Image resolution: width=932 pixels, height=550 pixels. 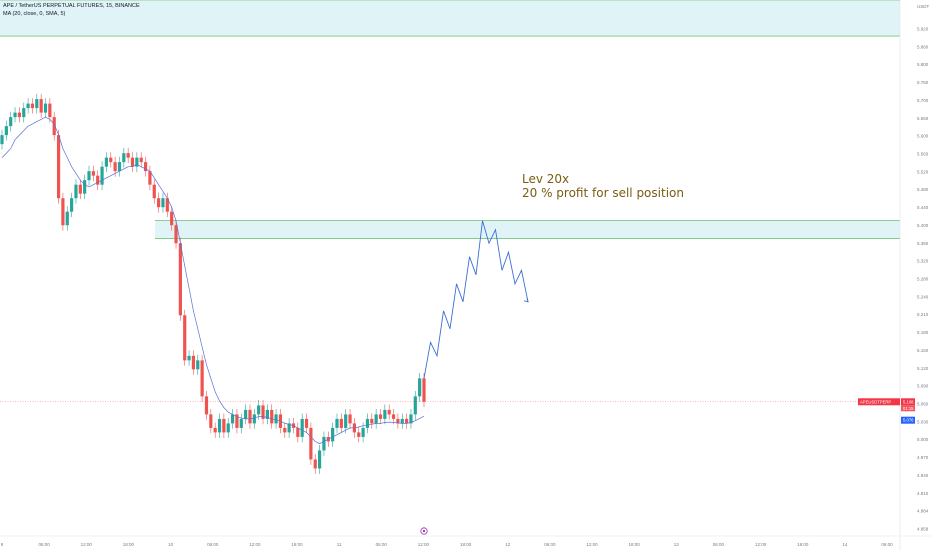 I want to click on time-tick-3: 18:00, so click(x=129, y=544).